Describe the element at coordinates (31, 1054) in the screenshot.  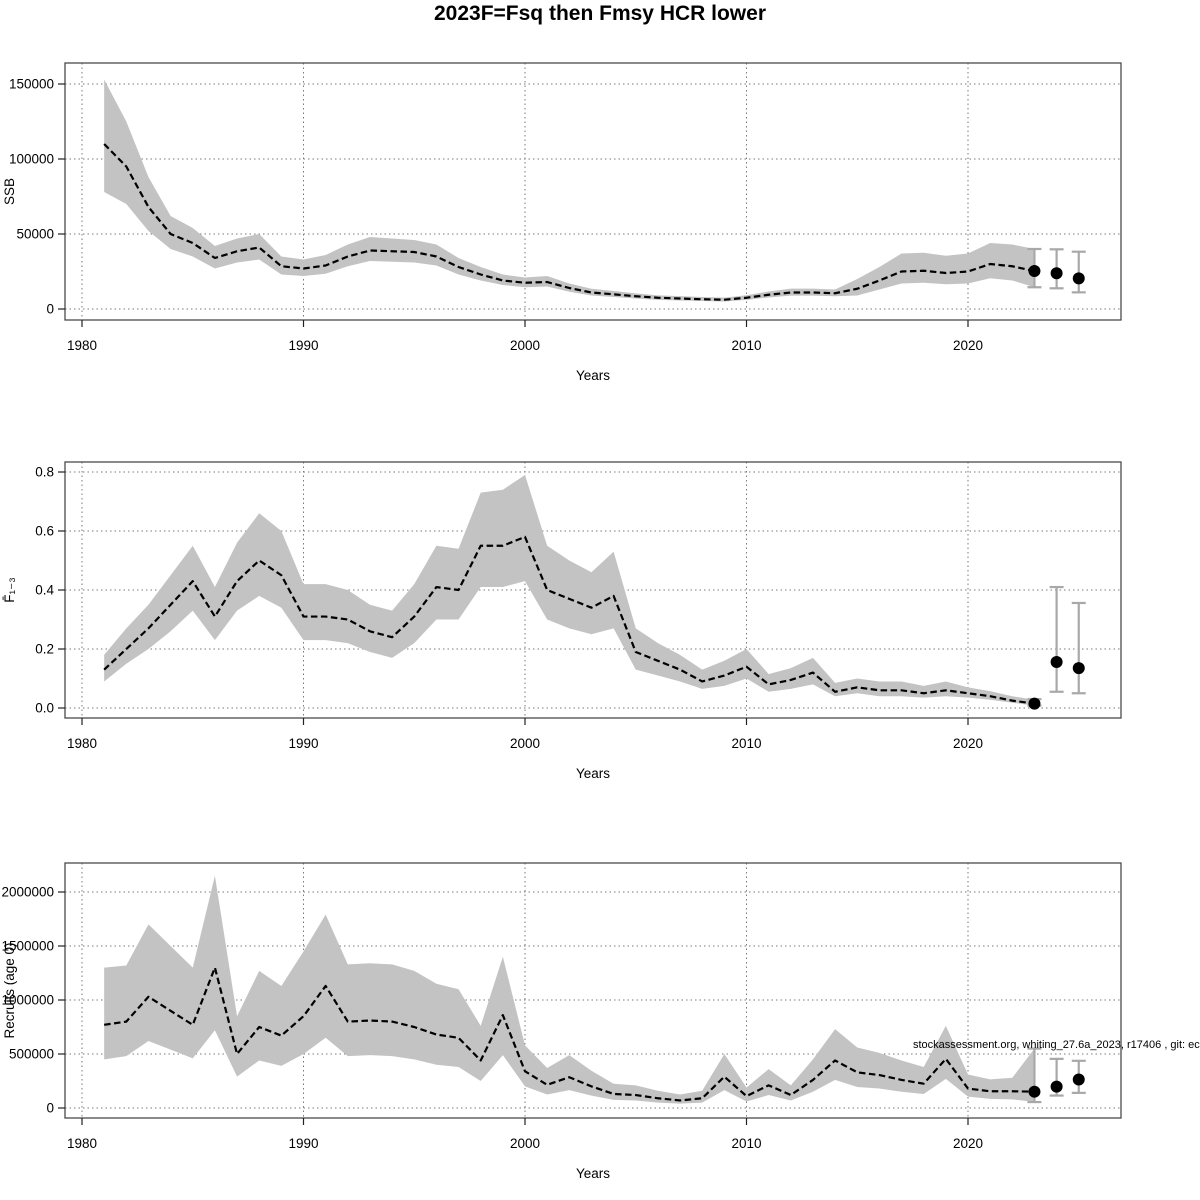
I see `y-tick-label: 500000` at that location.